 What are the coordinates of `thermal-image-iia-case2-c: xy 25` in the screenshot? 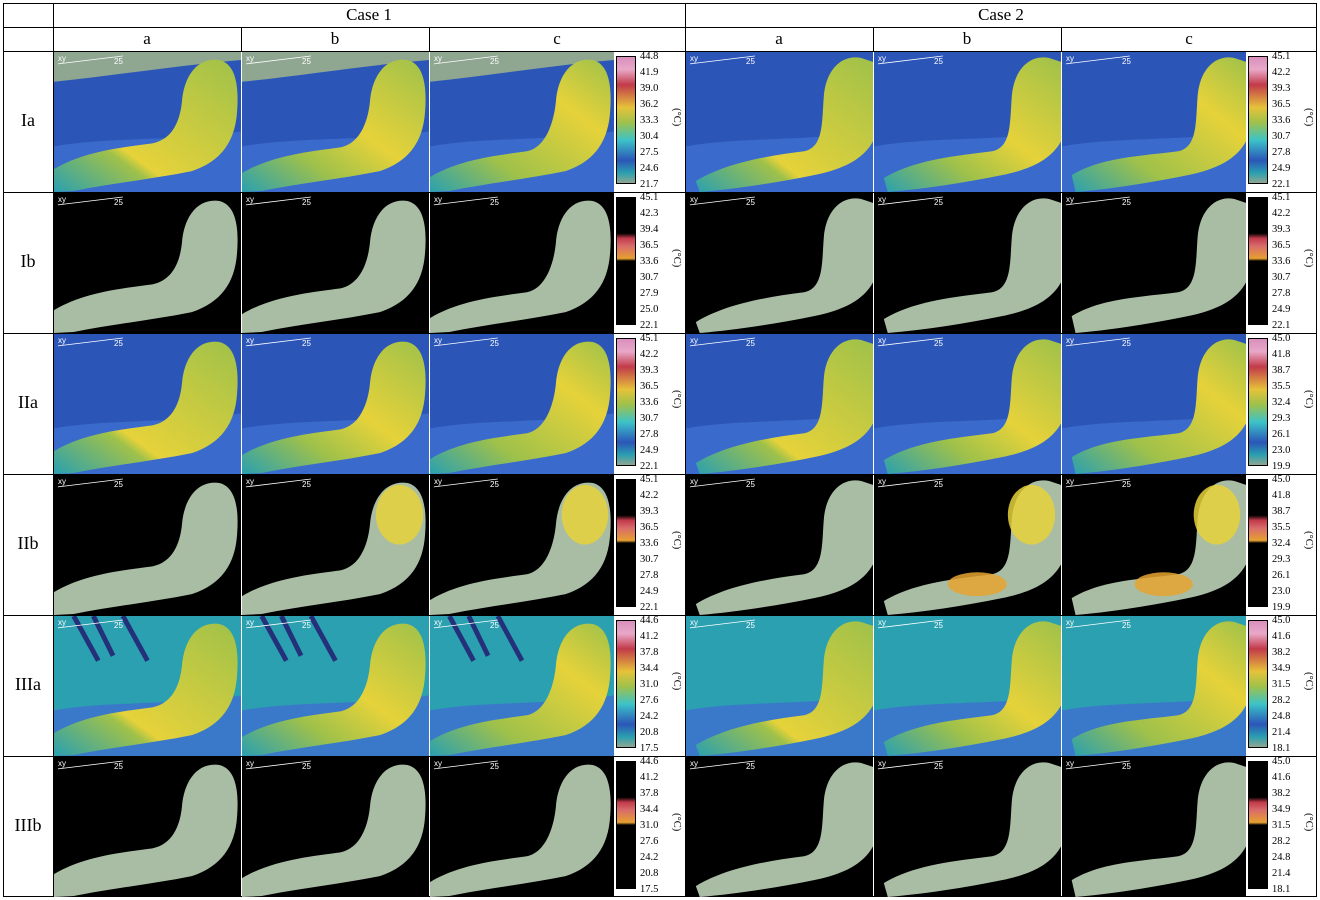 It's located at (1154, 404).